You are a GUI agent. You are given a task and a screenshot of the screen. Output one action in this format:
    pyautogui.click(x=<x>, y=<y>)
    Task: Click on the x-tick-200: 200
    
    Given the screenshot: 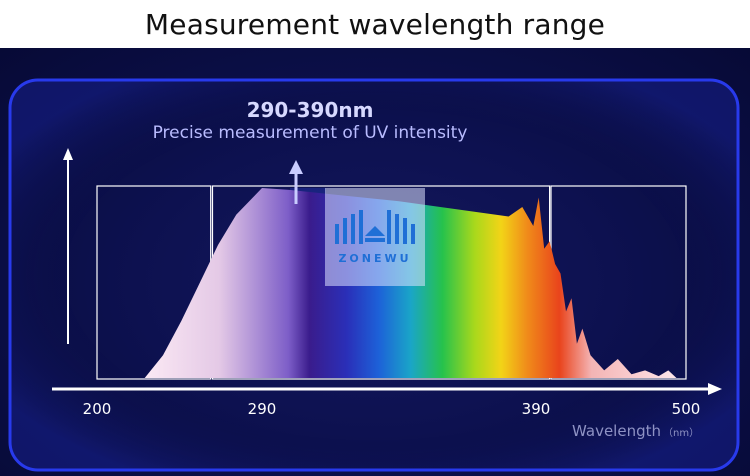 What is the action you would take?
    pyautogui.click(x=97, y=409)
    